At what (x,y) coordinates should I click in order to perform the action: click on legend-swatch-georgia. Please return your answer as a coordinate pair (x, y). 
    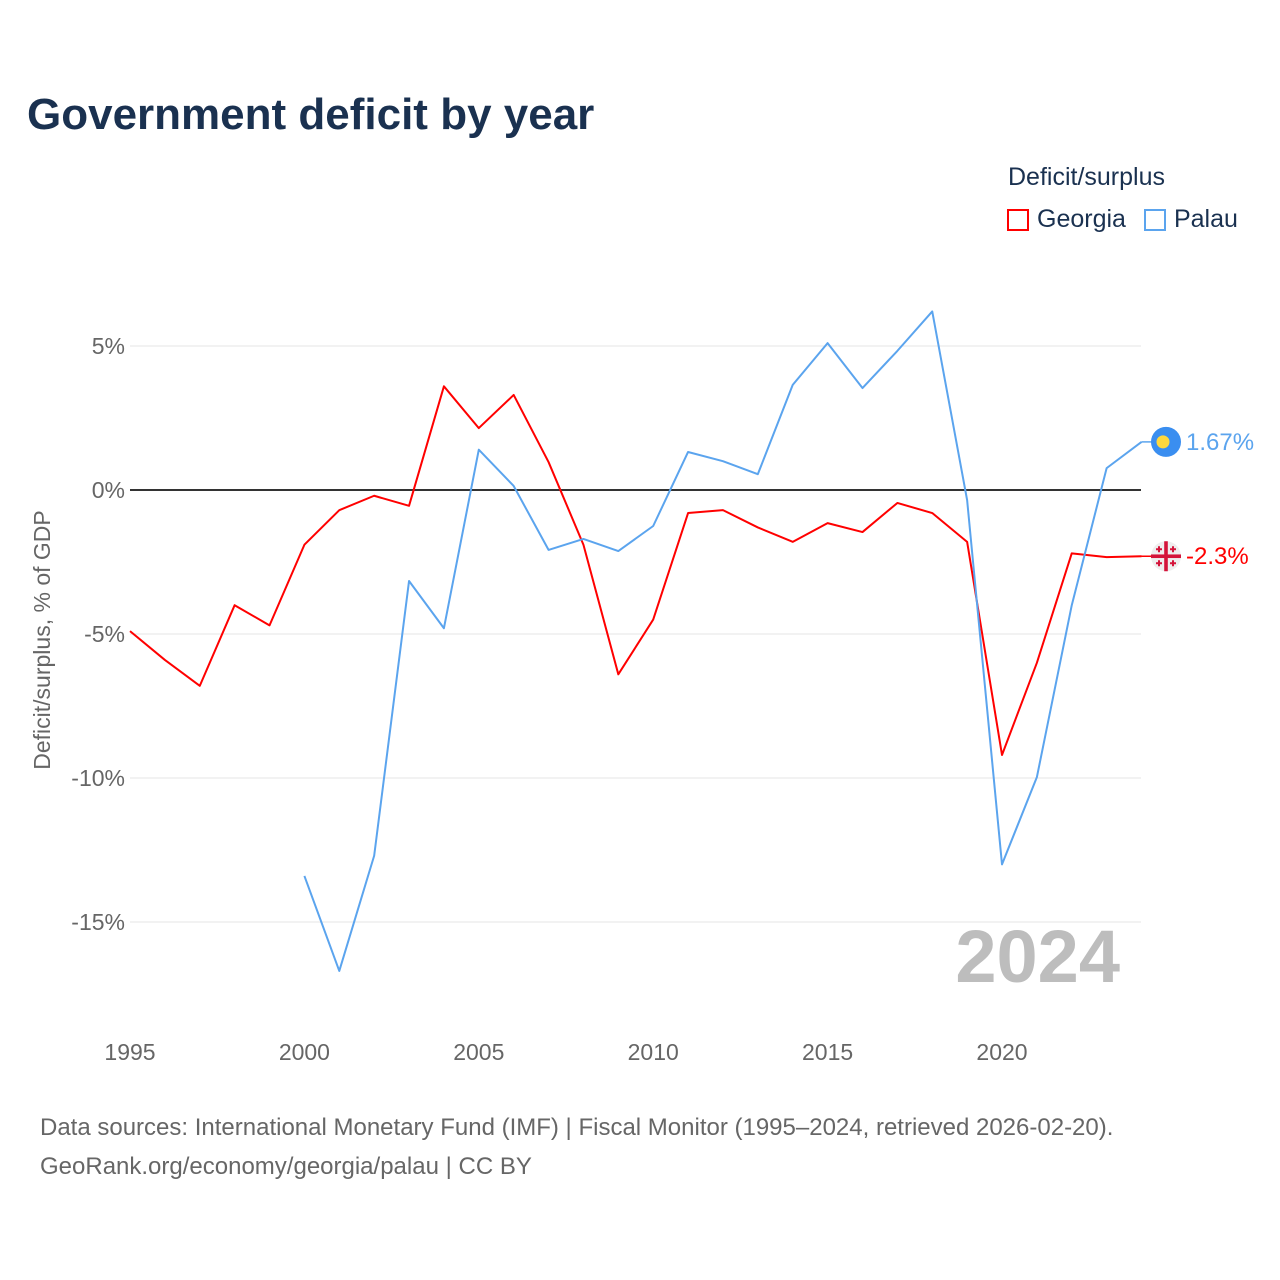
    Looking at the image, I should click on (1018, 219).